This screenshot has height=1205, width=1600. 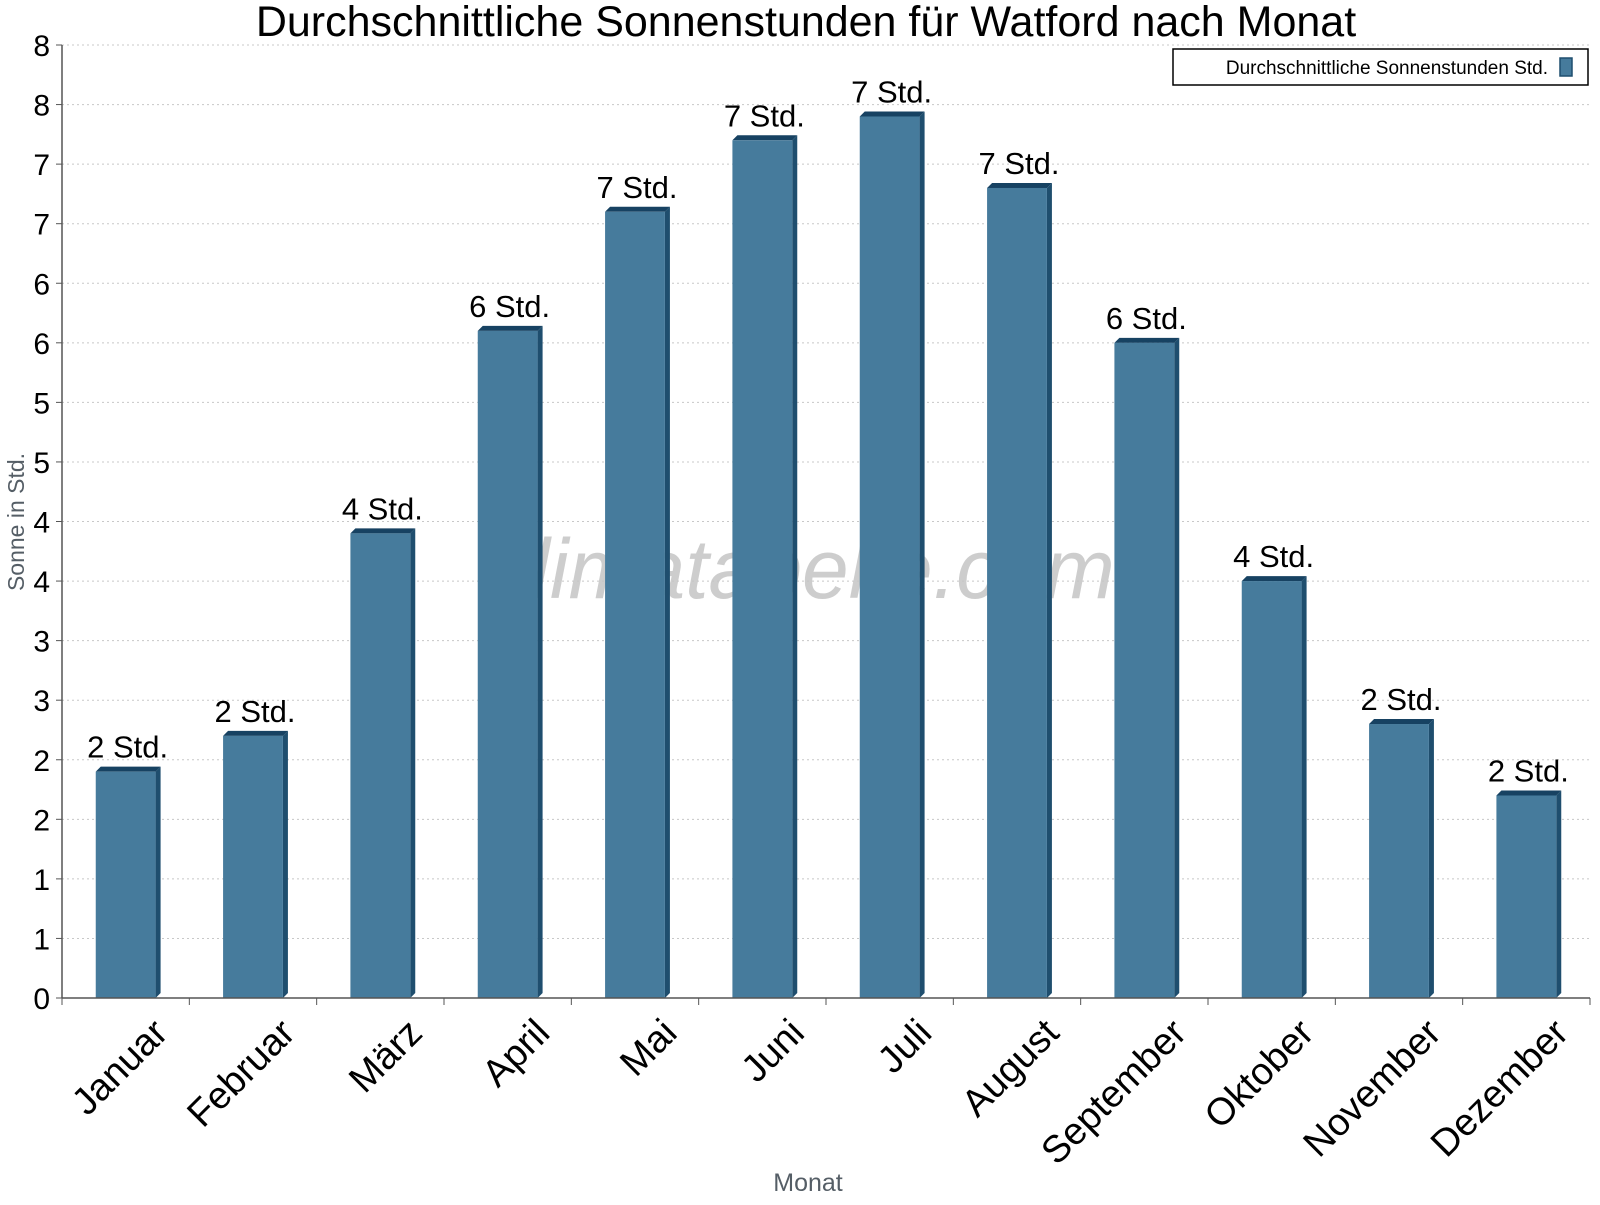 I want to click on y-axis-label: Sonne in Std., so click(x=16, y=522).